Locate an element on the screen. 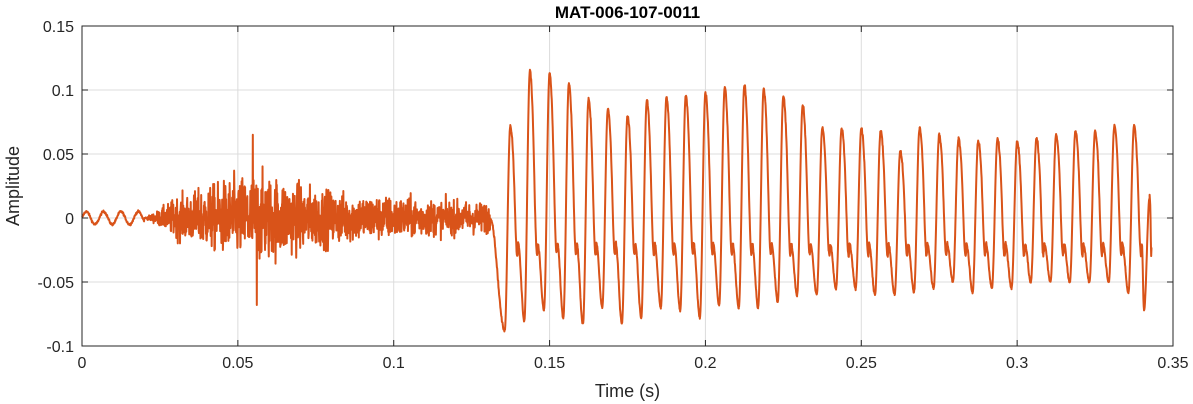 Image resolution: width=1193 pixels, height=404 pixels. x-tick-label: 0.35 is located at coordinates (1172, 363).